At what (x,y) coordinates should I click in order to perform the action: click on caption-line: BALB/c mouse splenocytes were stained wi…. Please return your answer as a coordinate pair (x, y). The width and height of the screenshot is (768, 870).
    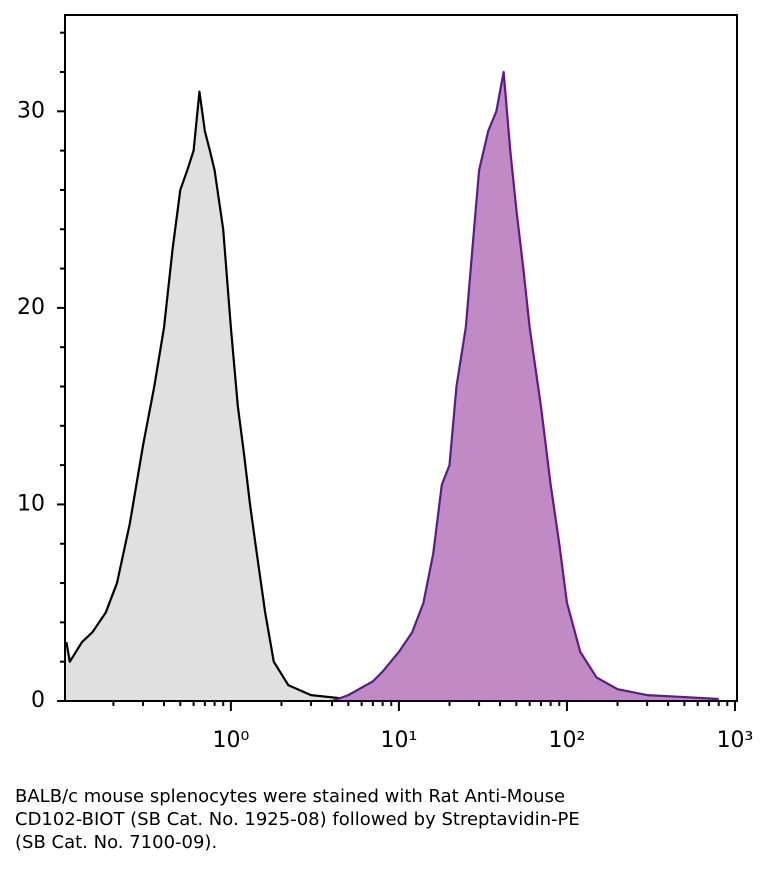
    Looking at the image, I should click on (290, 796).